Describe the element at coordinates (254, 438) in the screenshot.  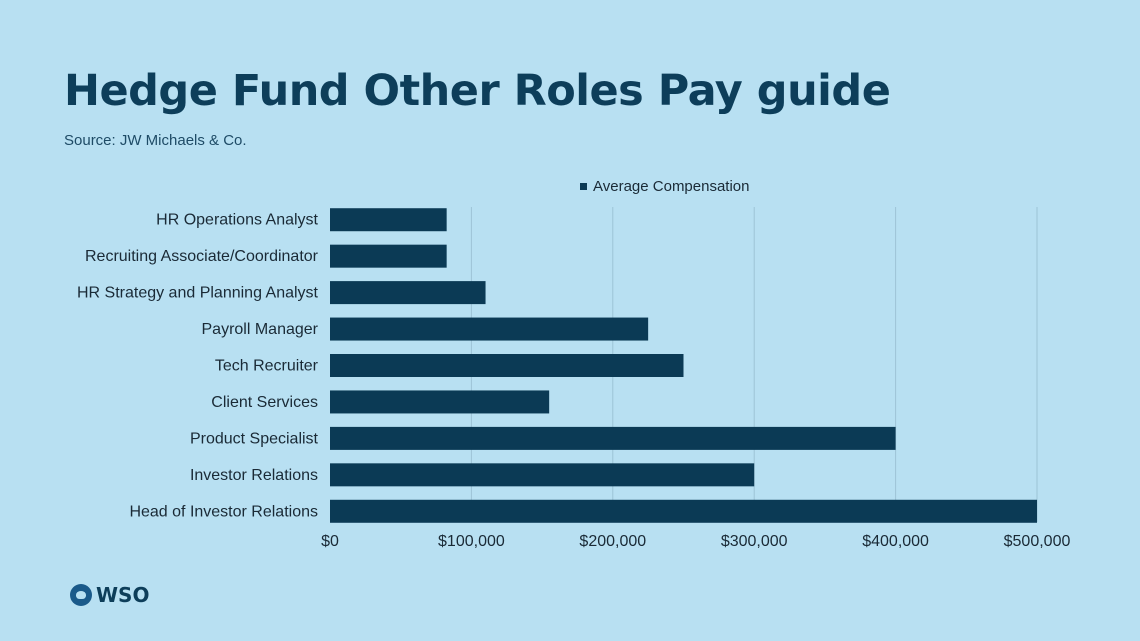
I see `category-label: Product Specialist` at that location.